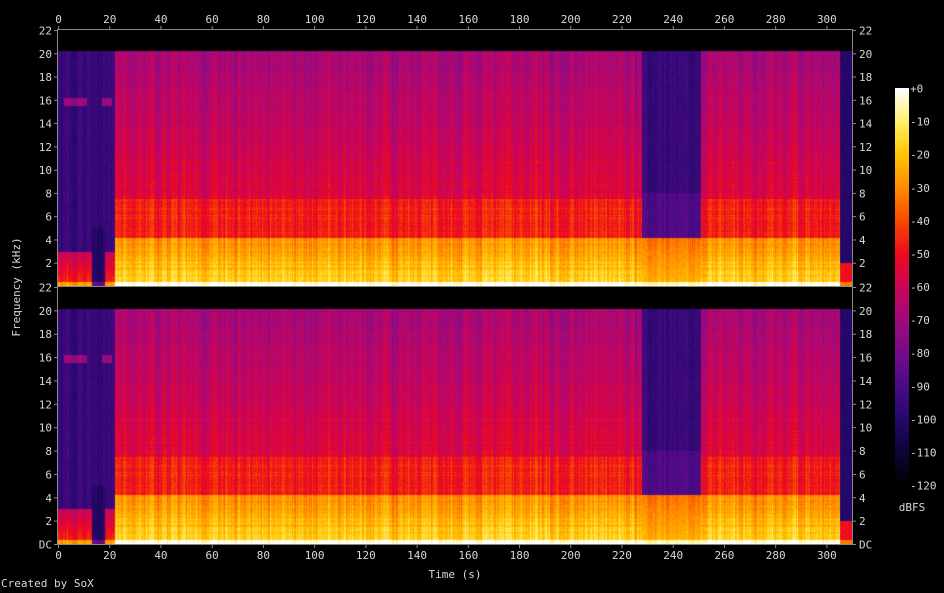 The image size is (944, 593). What do you see at coordinates (315, 19) in the screenshot?
I see `x-tick-label-top: 100` at bounding box center [315, 19].